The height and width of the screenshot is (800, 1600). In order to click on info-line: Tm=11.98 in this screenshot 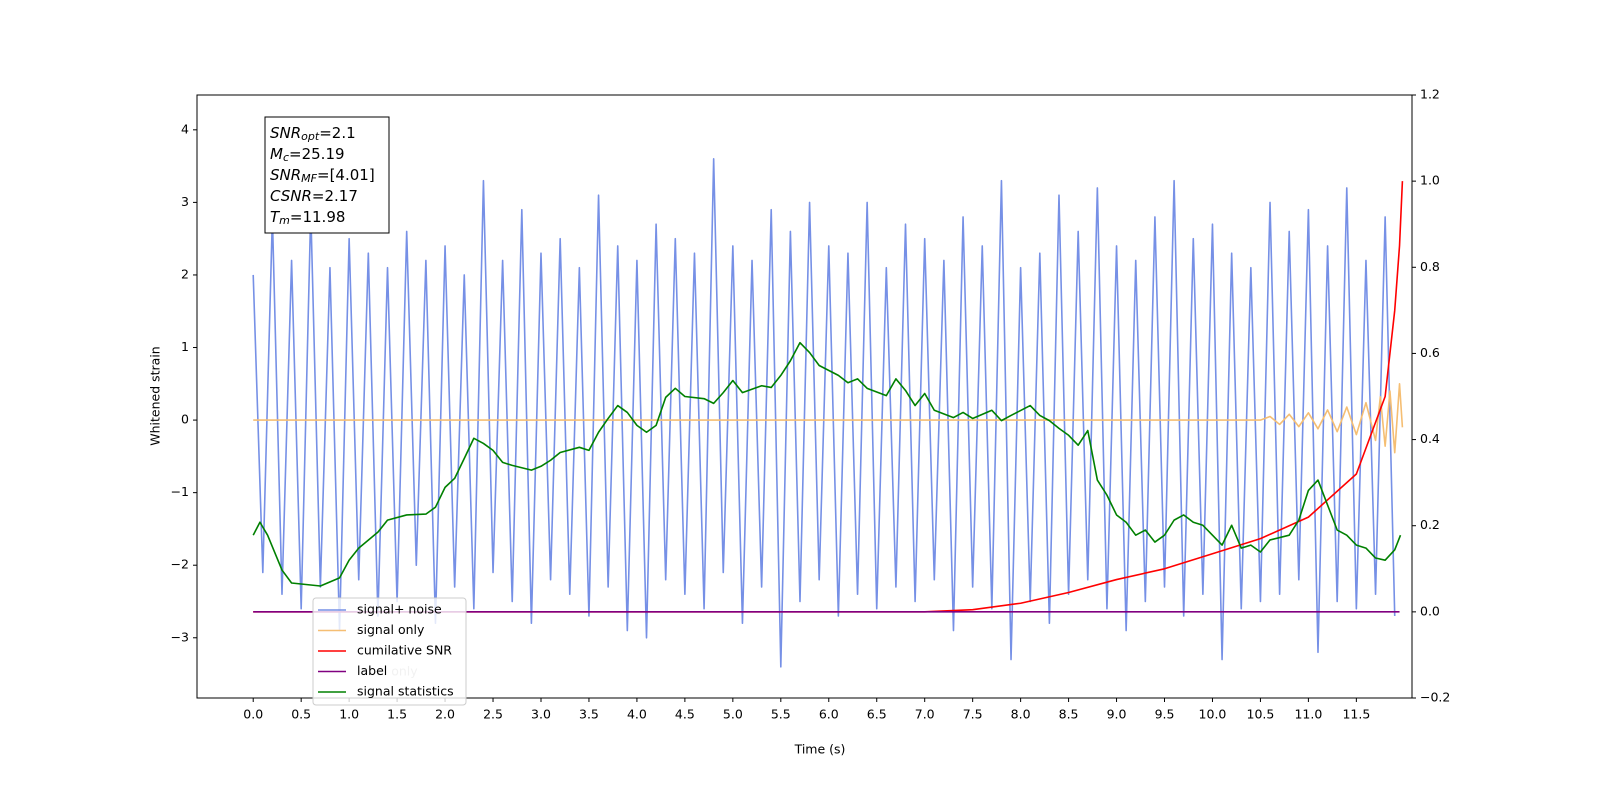, I will do `click(307, 218)`.